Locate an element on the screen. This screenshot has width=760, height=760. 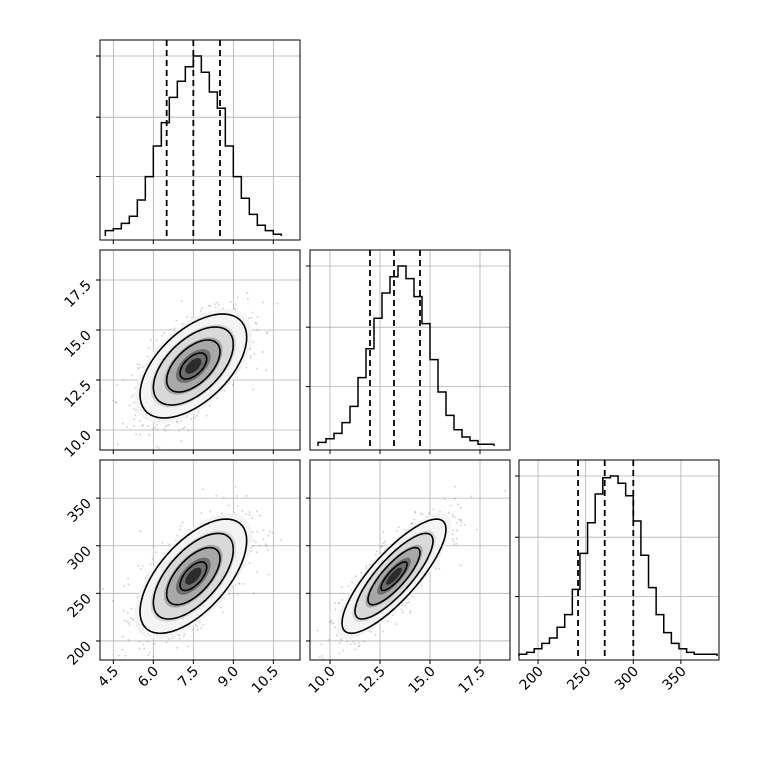
pair-2-frame is located at coordinates (410, 560).